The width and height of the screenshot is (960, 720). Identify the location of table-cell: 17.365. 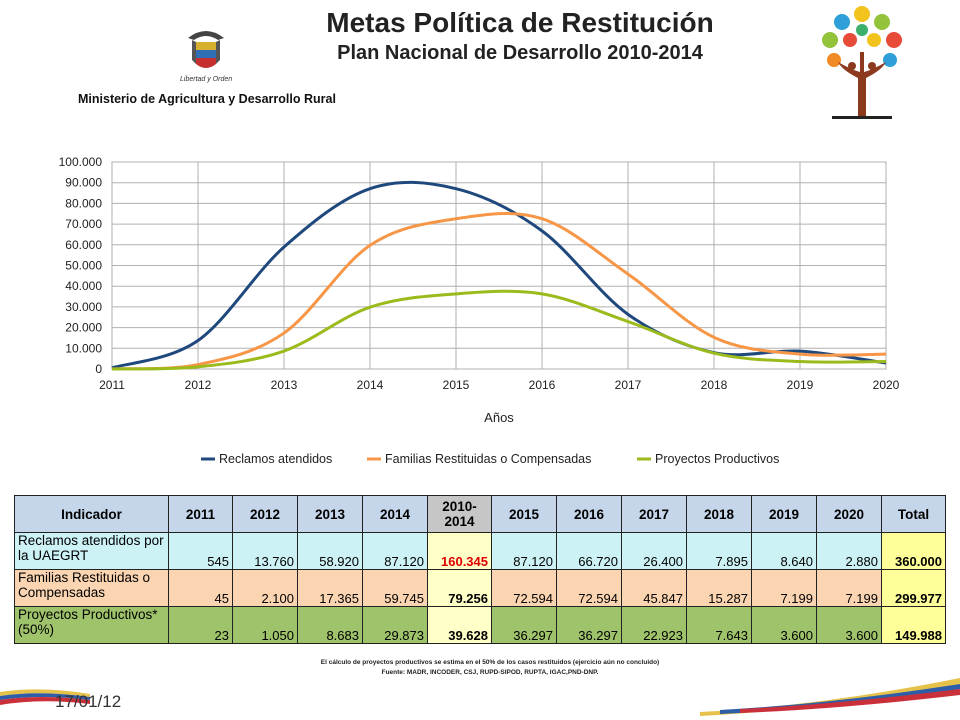
(330, 588).